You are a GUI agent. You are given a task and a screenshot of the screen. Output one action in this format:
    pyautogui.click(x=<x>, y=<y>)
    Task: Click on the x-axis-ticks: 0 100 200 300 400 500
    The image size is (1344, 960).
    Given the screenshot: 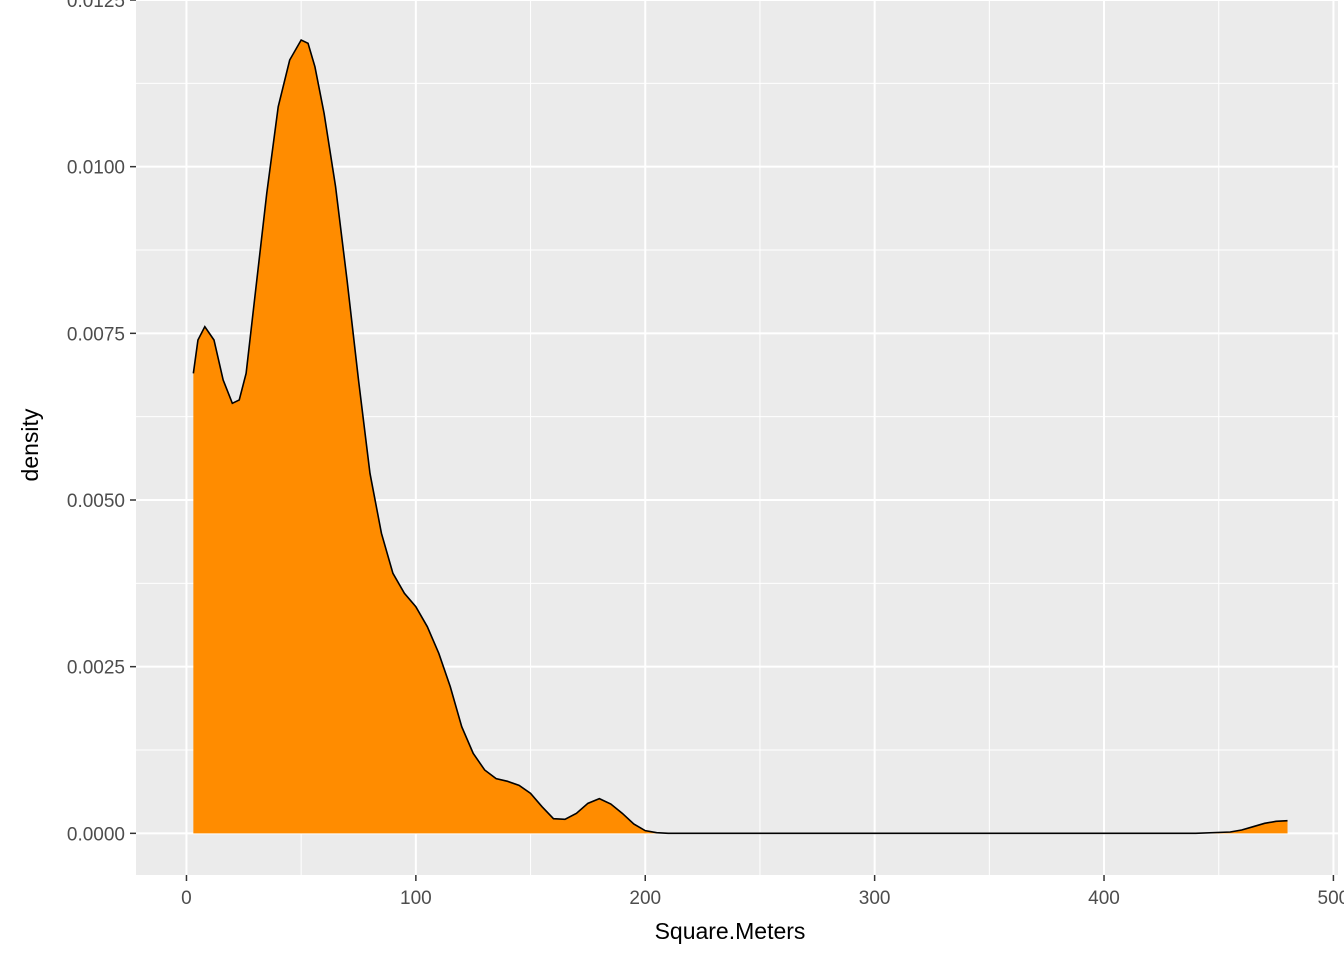 What is the action you would take?
    pyautogui.click(x=762, y=892)
    